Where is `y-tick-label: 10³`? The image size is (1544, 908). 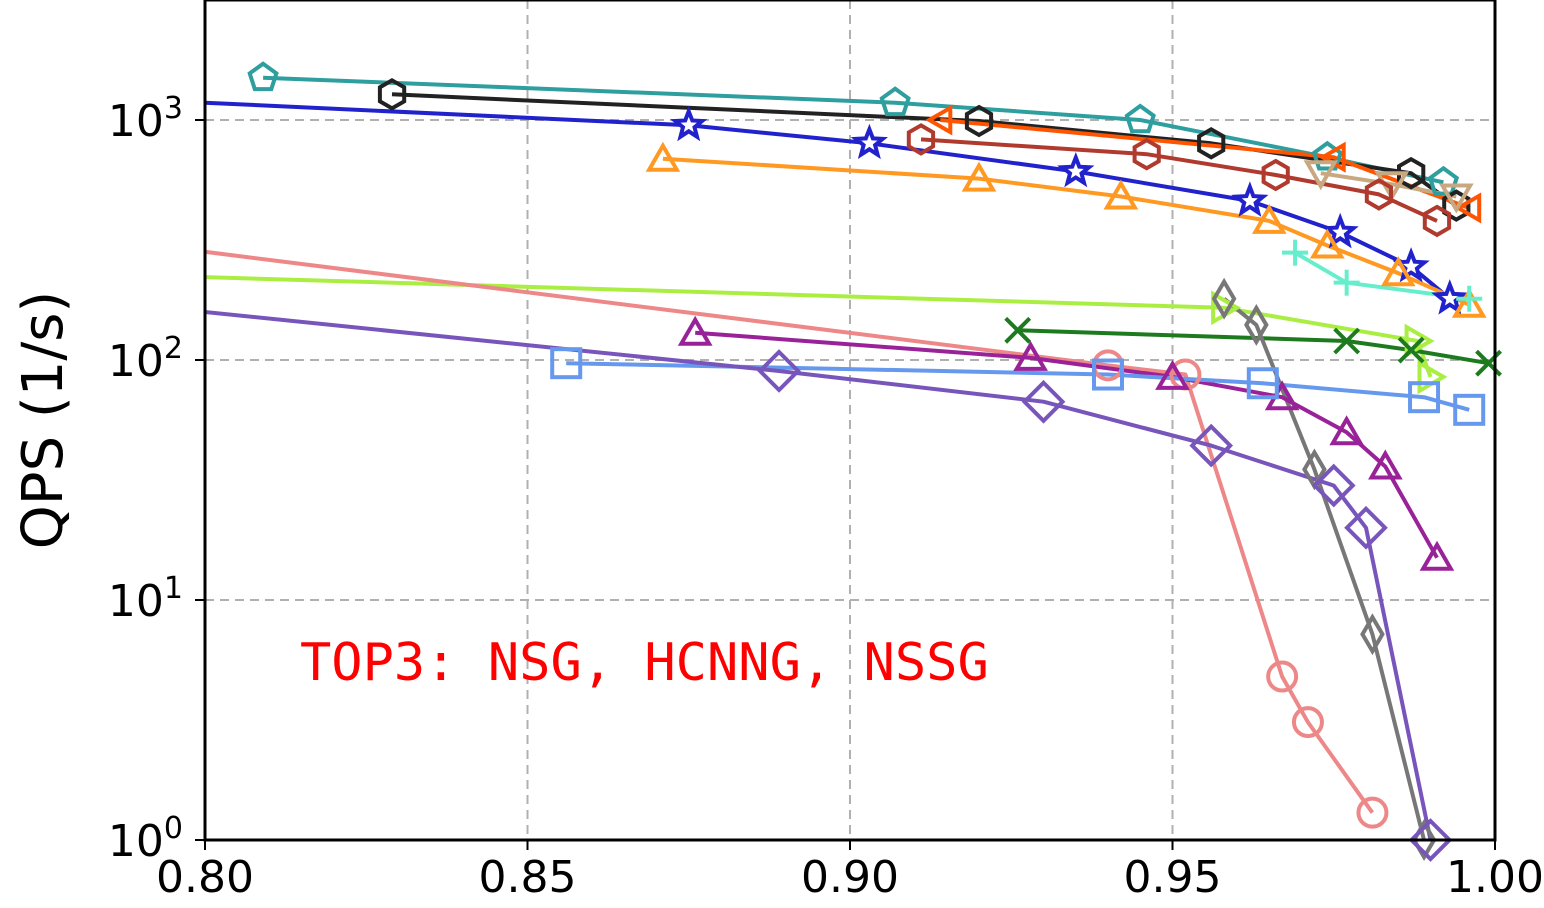 y-tick-label: 10³ is located at coordinates (145, 119).